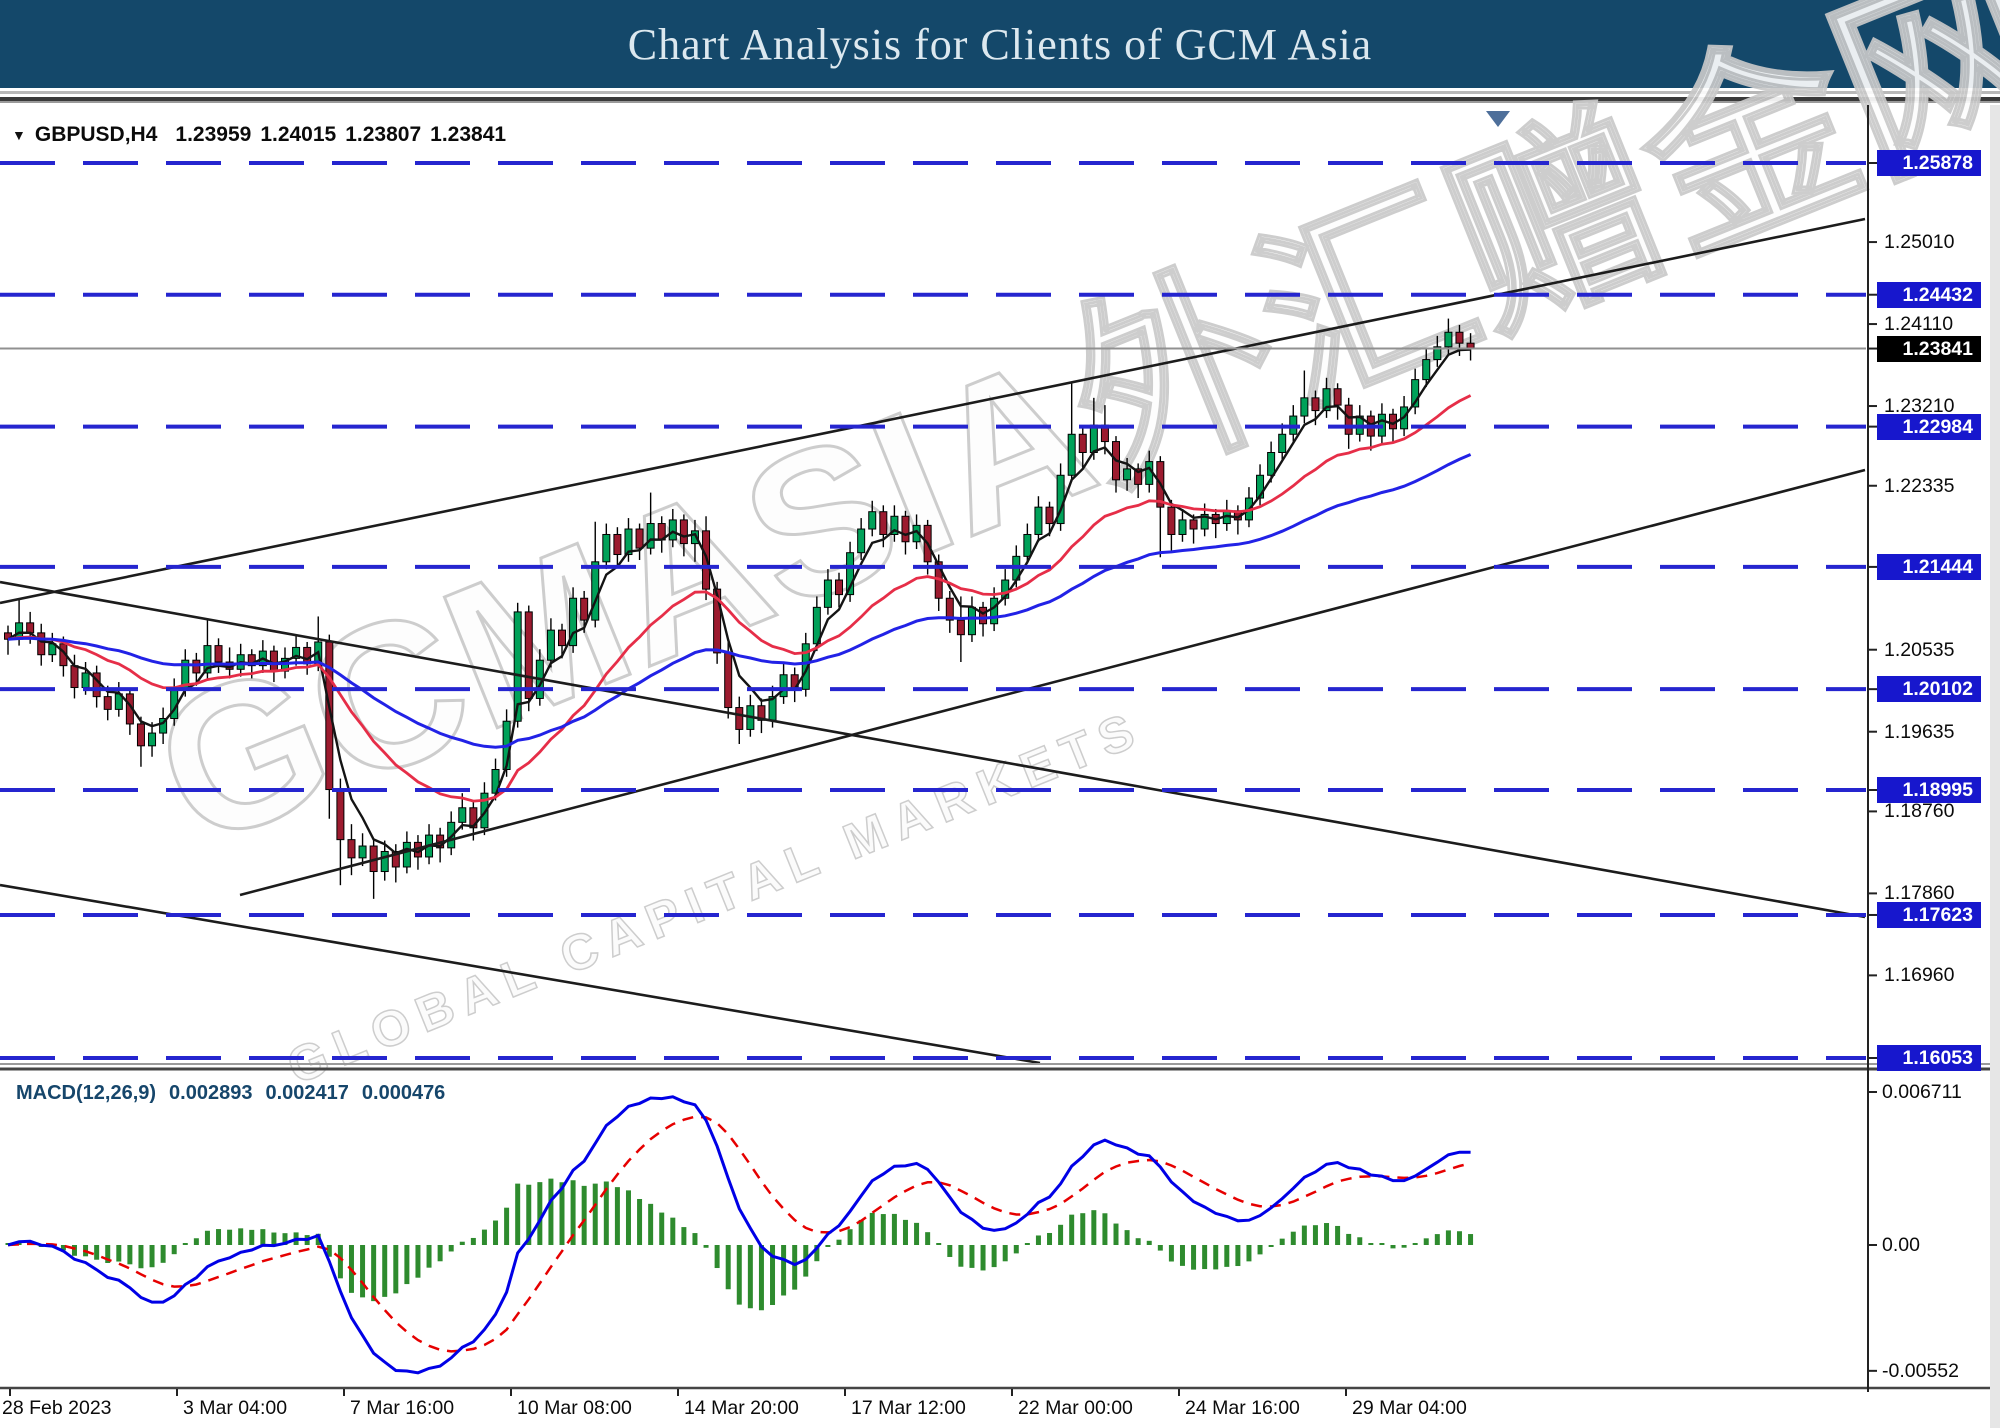  What do you see at coordinates (1919, 893) in the screenshot?
I see `price-tick-label: 1.17860` at bounding box center [1919, 893].